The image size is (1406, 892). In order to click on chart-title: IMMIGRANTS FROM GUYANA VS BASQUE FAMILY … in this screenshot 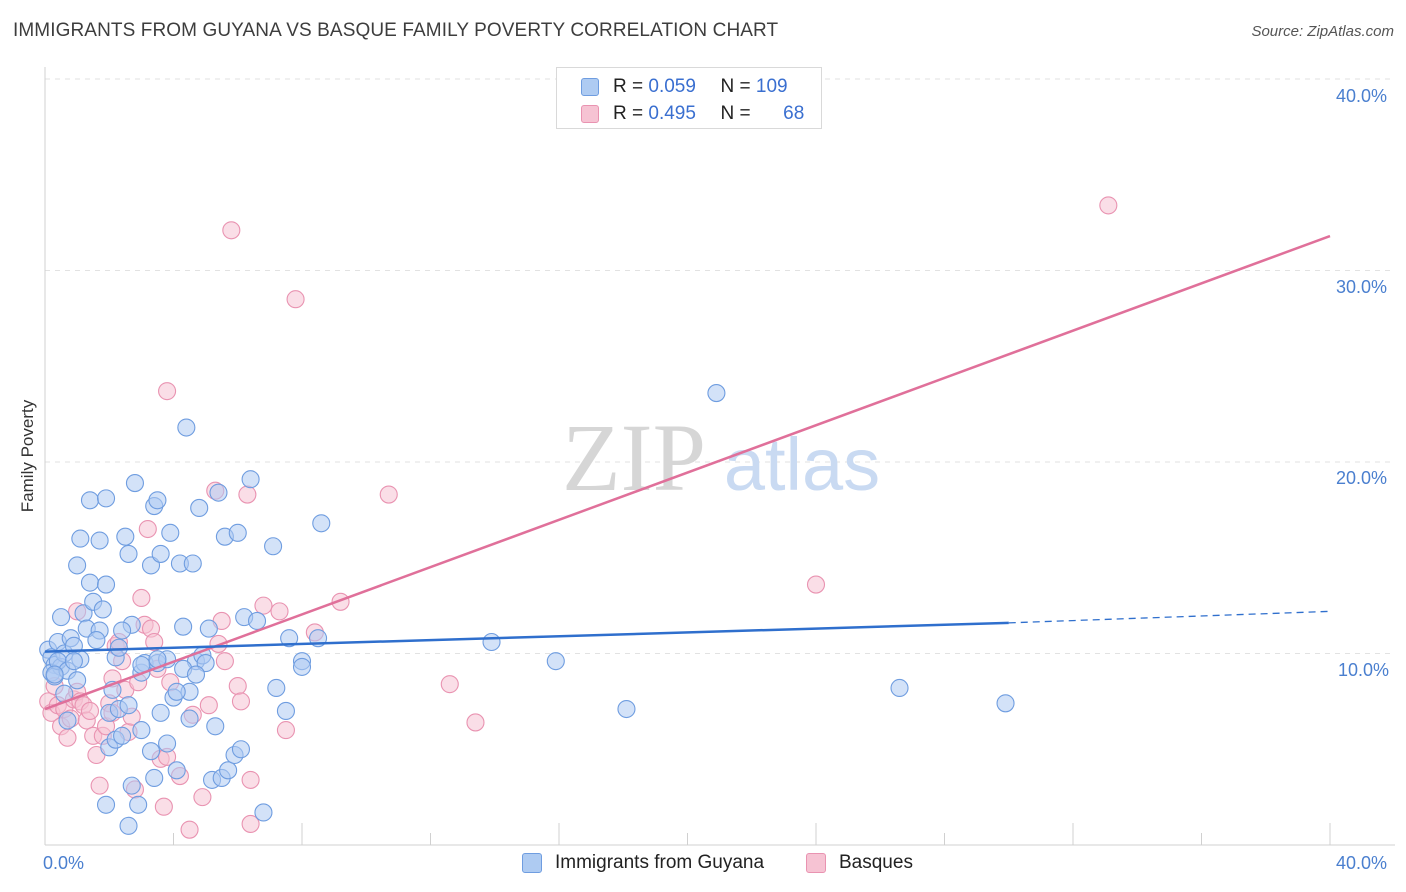, I will do `click(396, 30)`.